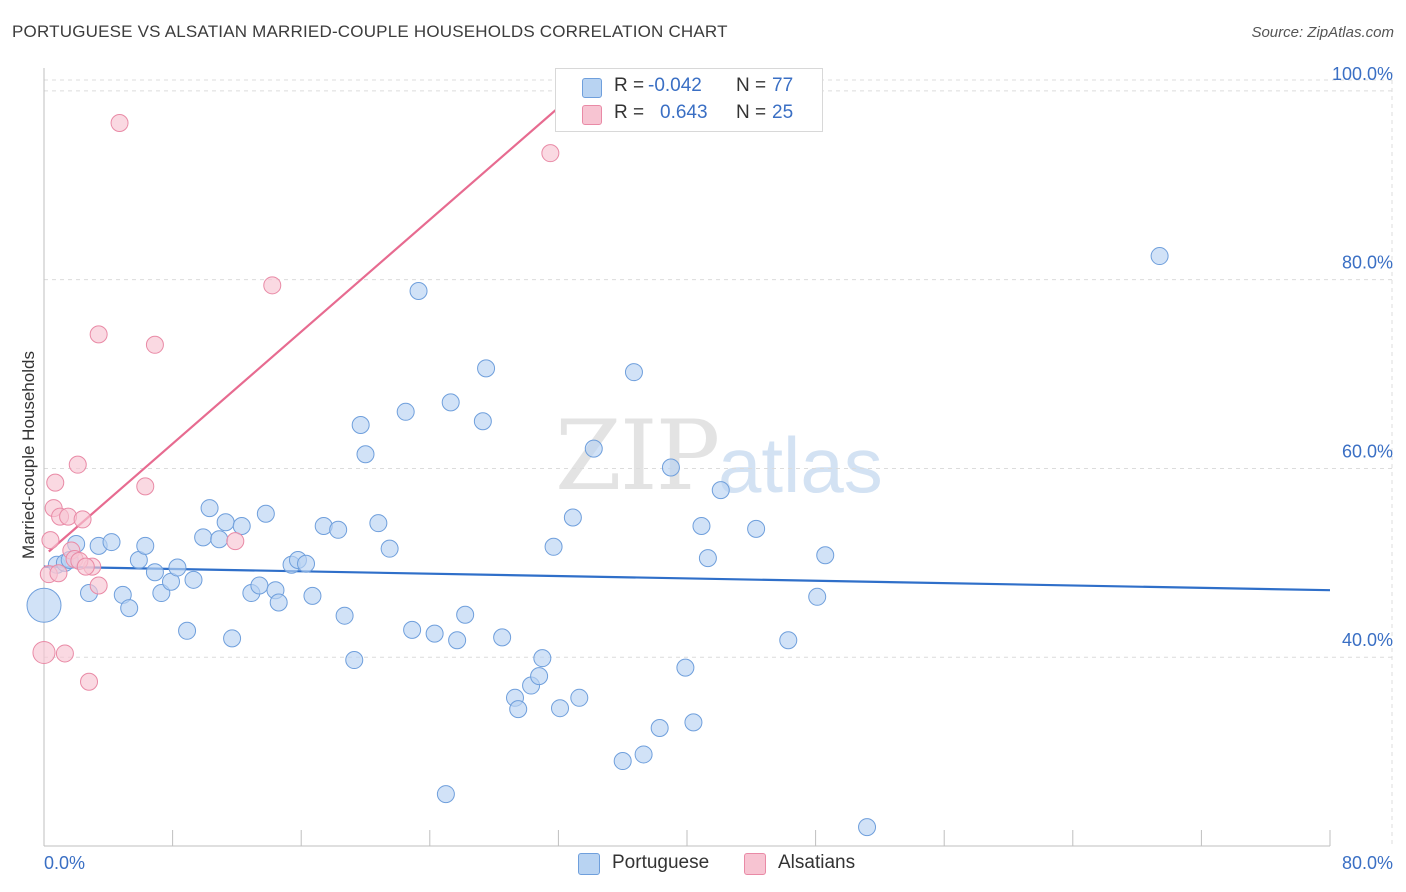 The image size is (1406, 892). I want to click on n-label: N =, so click(751, 112).